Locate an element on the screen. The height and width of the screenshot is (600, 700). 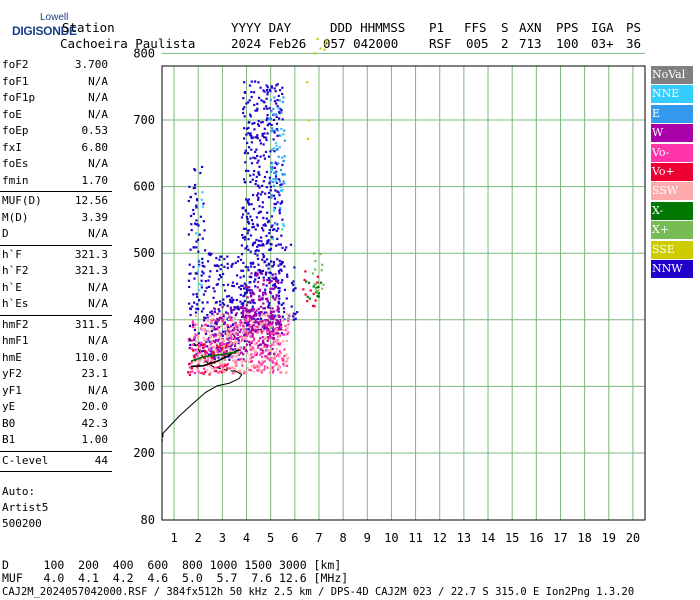
ps-label: PS is located at coordinates (634, 27).